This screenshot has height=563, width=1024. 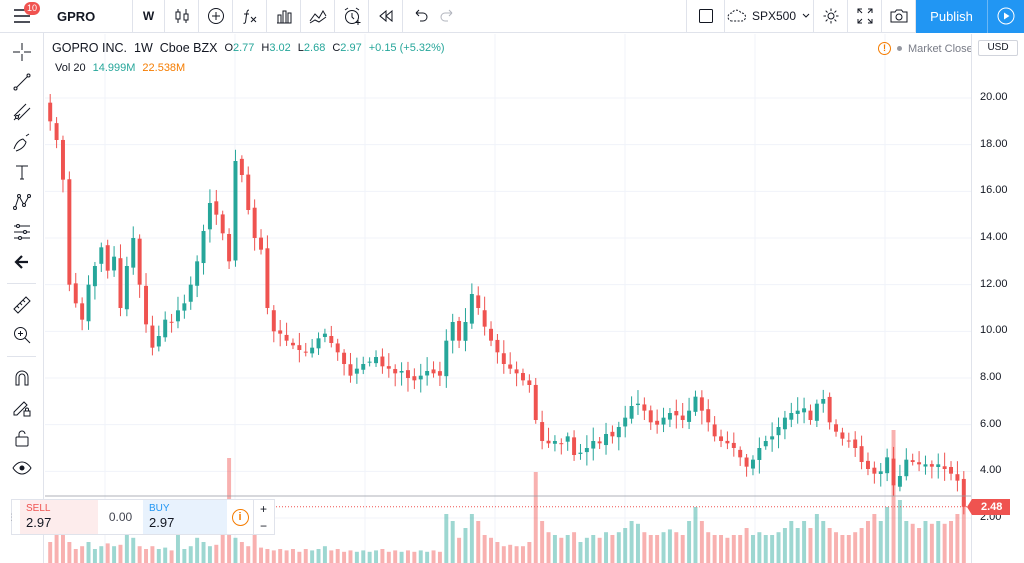 I want to click on interval-button: W, so click(x=148, y=16).